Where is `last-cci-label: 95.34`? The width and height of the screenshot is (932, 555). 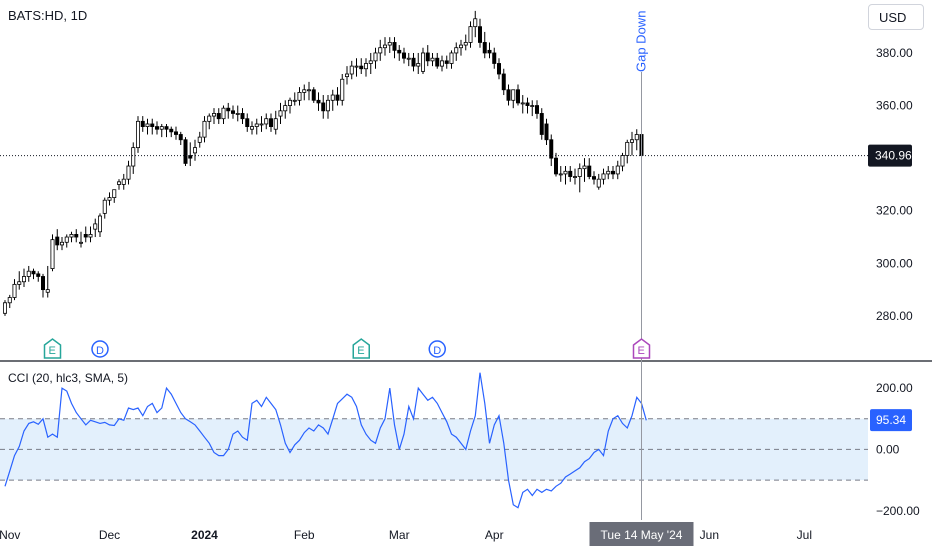 last-cci-label: 95.34 is located at coordinates (891, 420).